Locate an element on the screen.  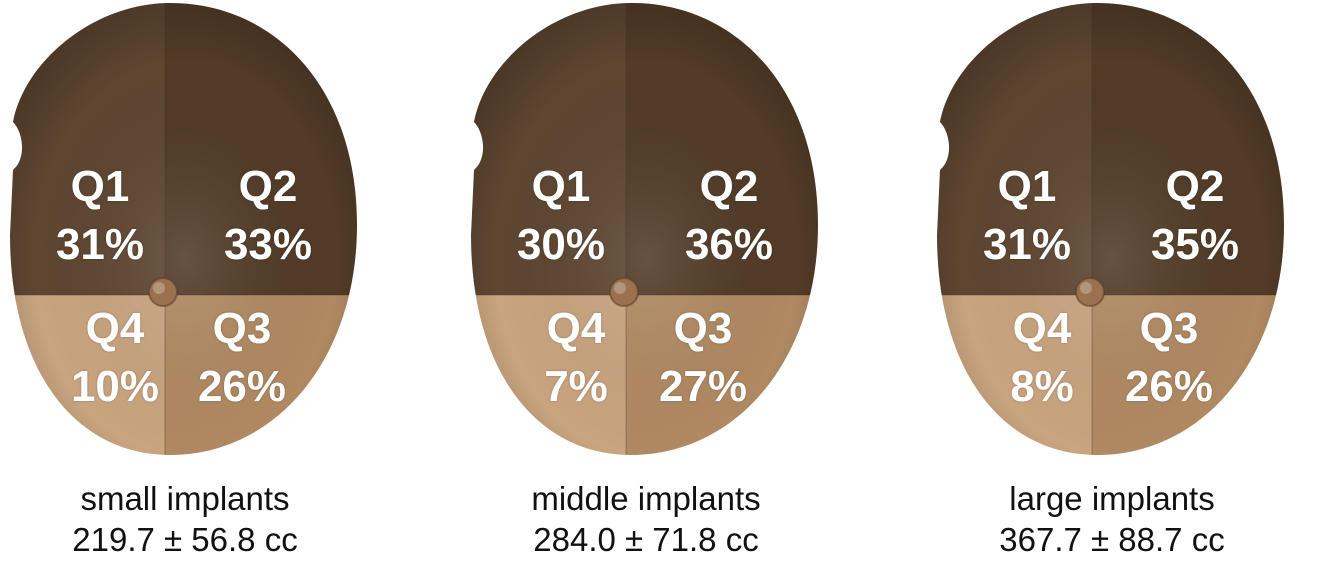
quadrant-q4-label: Q4 7% is located at coordinates (576, 358).